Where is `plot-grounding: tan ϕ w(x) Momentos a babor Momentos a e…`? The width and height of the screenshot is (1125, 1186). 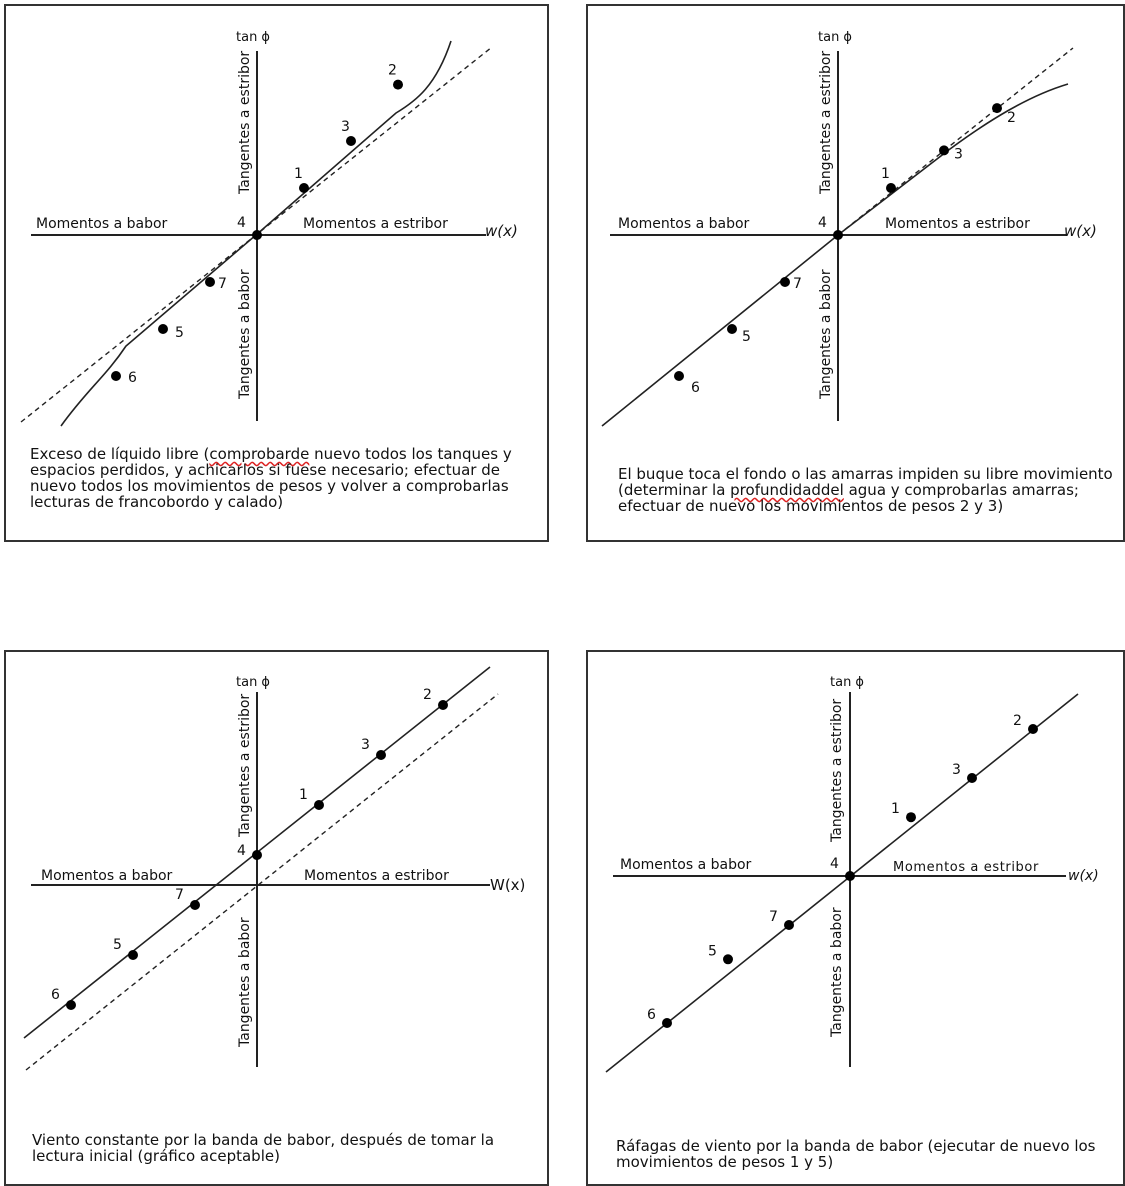 plot-grounding: tan ϕ w(x) Momentos a babor Momentos a e… is located at coordinates (849, 228).